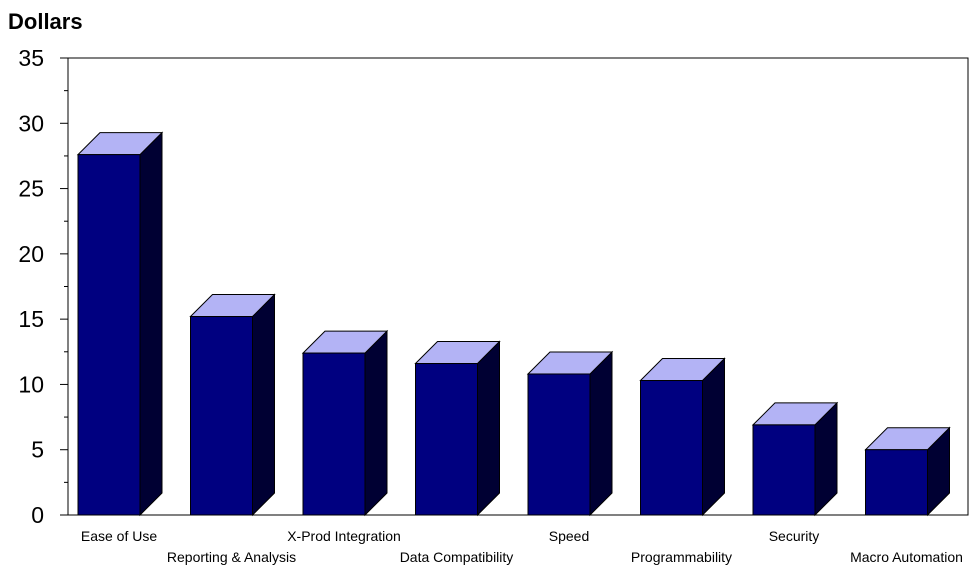  What do you see at coordinates (681, 557) in the screenshot?
I see `x-tick-label: Programmability` at bounding box center [681, 557].